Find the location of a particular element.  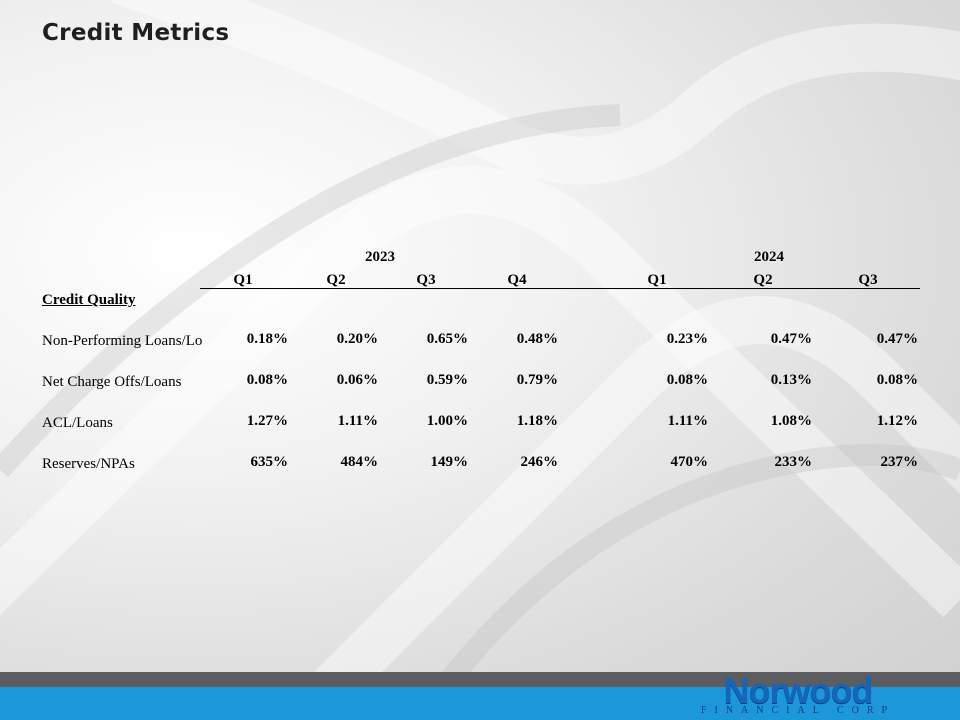

table-cell: 0.59% is located at coordinates (447, 380).